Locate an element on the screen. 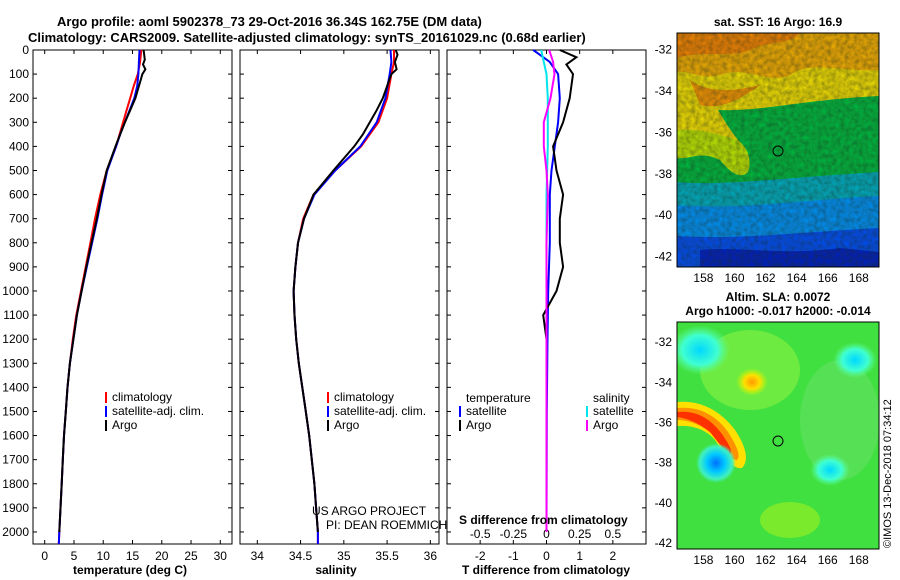  legend-title-salinity: salinity is located at coordinates (611, 398).